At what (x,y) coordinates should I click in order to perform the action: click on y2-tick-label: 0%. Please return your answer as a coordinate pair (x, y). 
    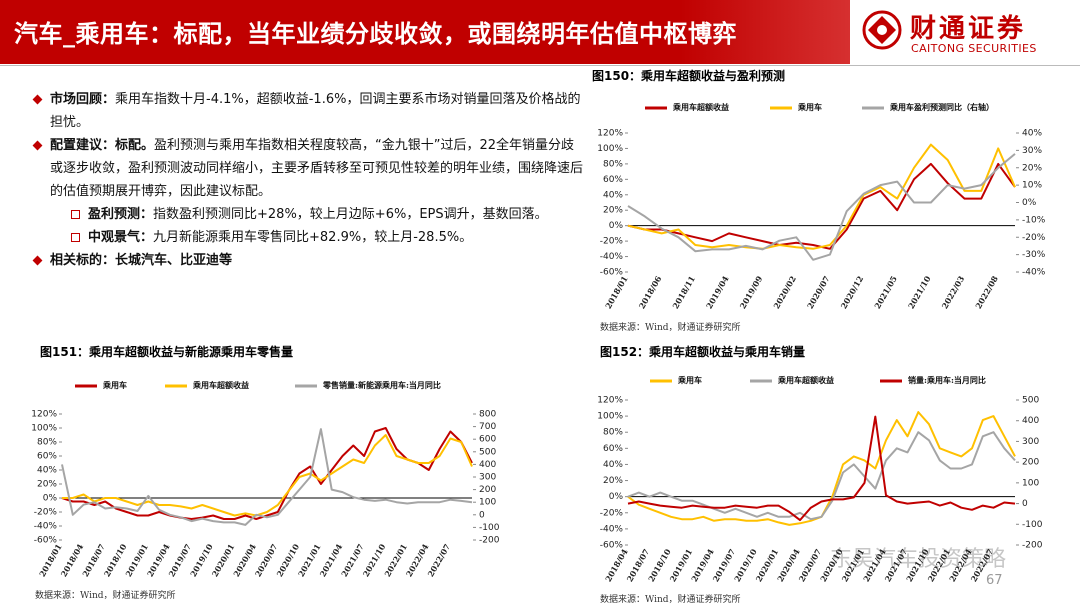
    Looking at the image, I should click on (1029, 203).